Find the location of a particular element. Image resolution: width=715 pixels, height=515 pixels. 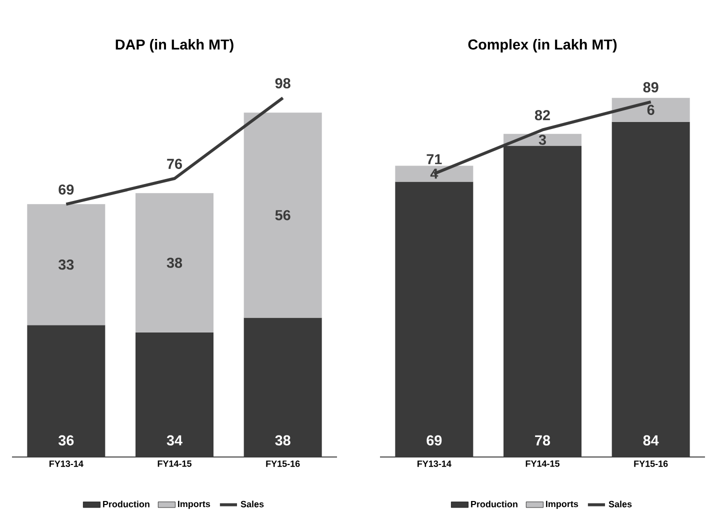

data-label: 89 is located at coordinates (650, 87).